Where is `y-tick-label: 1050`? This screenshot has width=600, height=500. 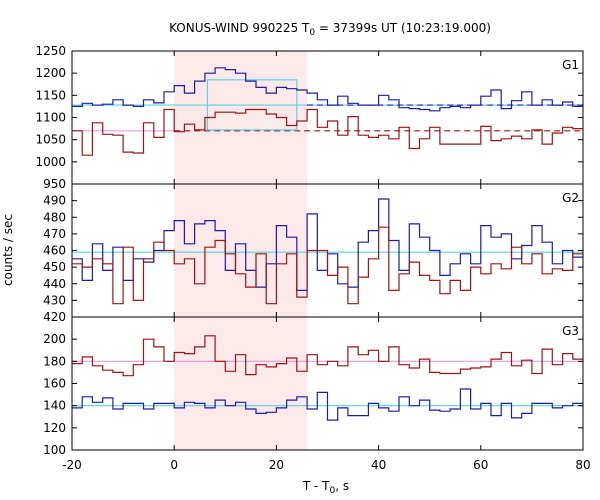 y-tick-label: 1050 is located at coordinates (50, 140).